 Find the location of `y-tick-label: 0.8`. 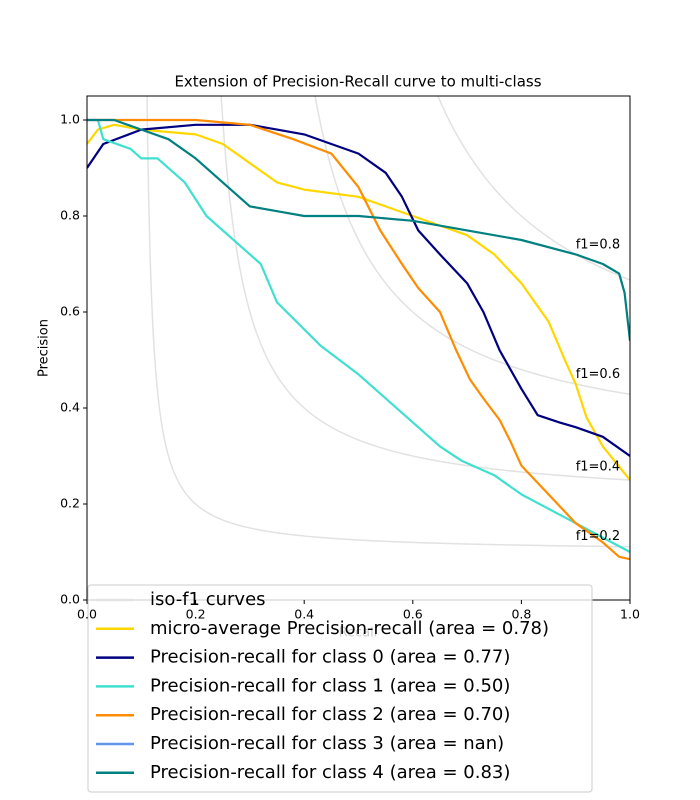

y-tick-label: 0.8 is located at coordinates (70, 215).